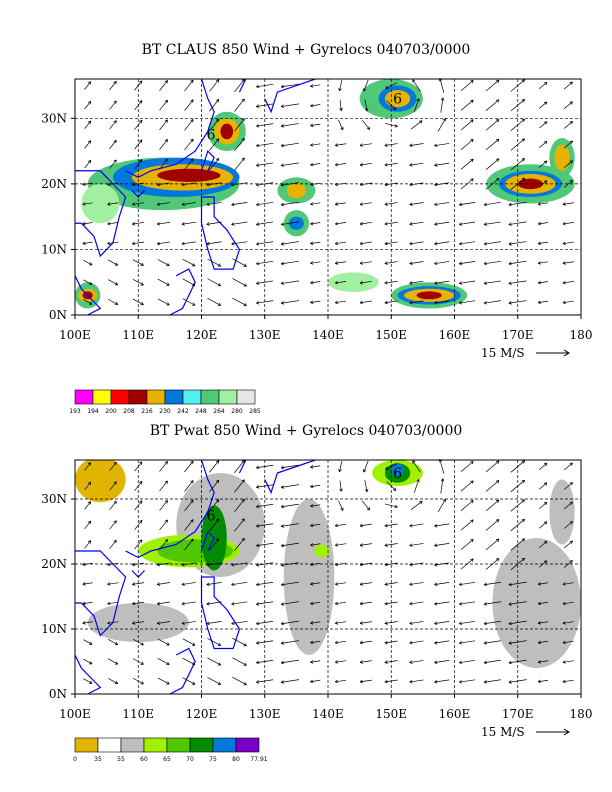  Describe the element at coordinates (121, 759) in the screenshot. I see `colorbar-label: 55` at that location.